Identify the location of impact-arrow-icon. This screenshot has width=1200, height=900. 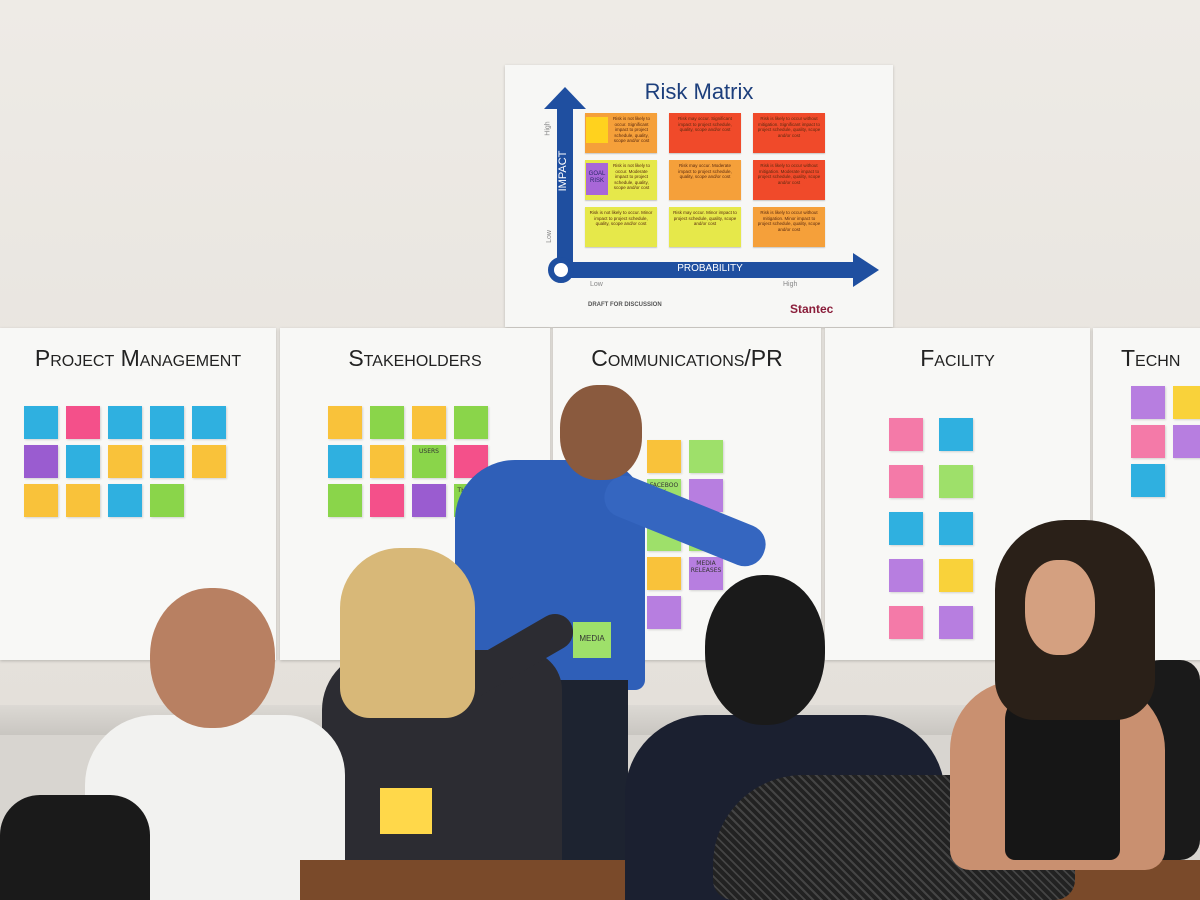
(565, 98).